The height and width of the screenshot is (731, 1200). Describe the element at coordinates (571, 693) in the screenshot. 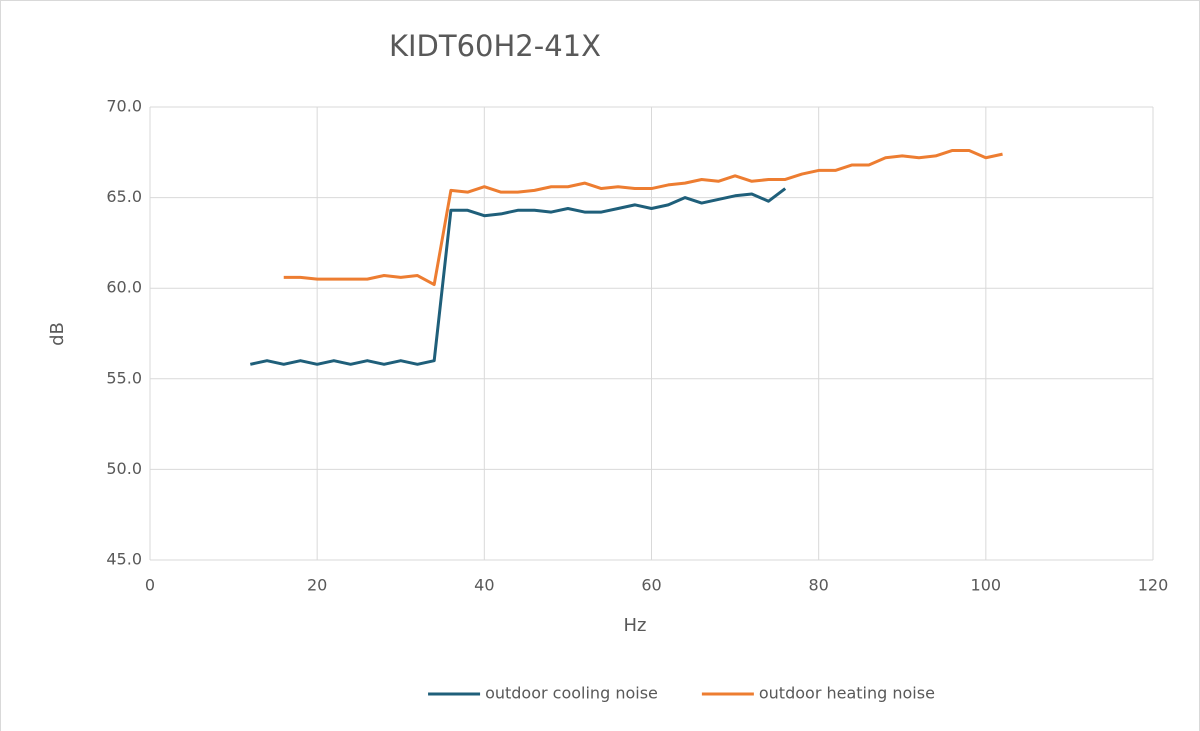

I see `legend-label: outdoor cooling noise` at that location.